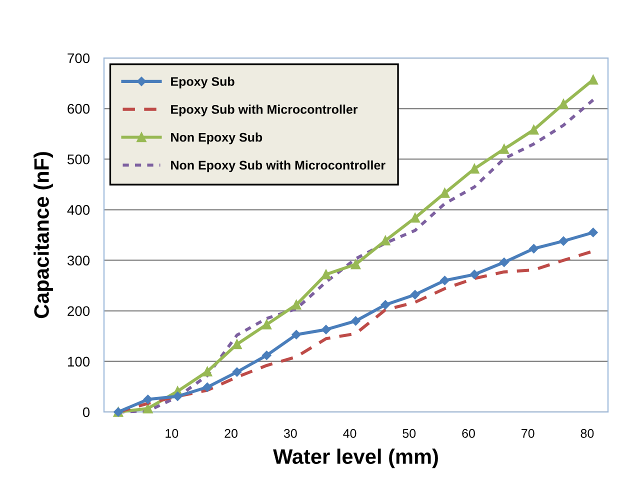 The image size is (636, 478). What do you see at coordinates (44, 235) in the screenshot?
I see `y-axis-title: Capacitance (nF)` at bounding box center [44, 235].